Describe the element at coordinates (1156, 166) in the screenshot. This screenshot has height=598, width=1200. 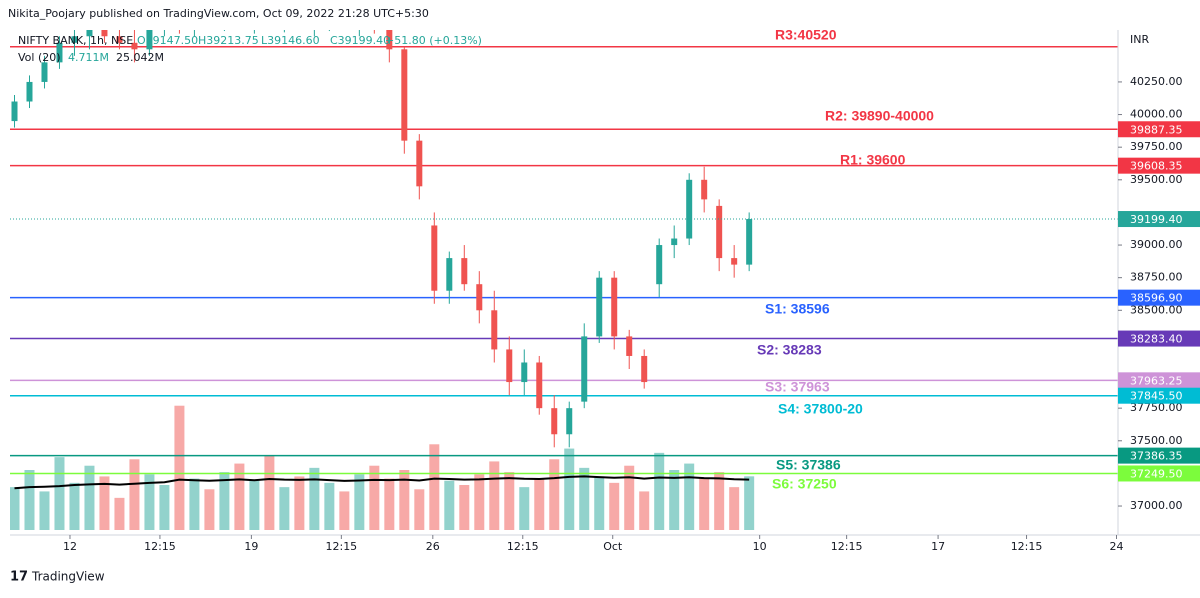
I see `price-tag-label: 39608.35` at that location.